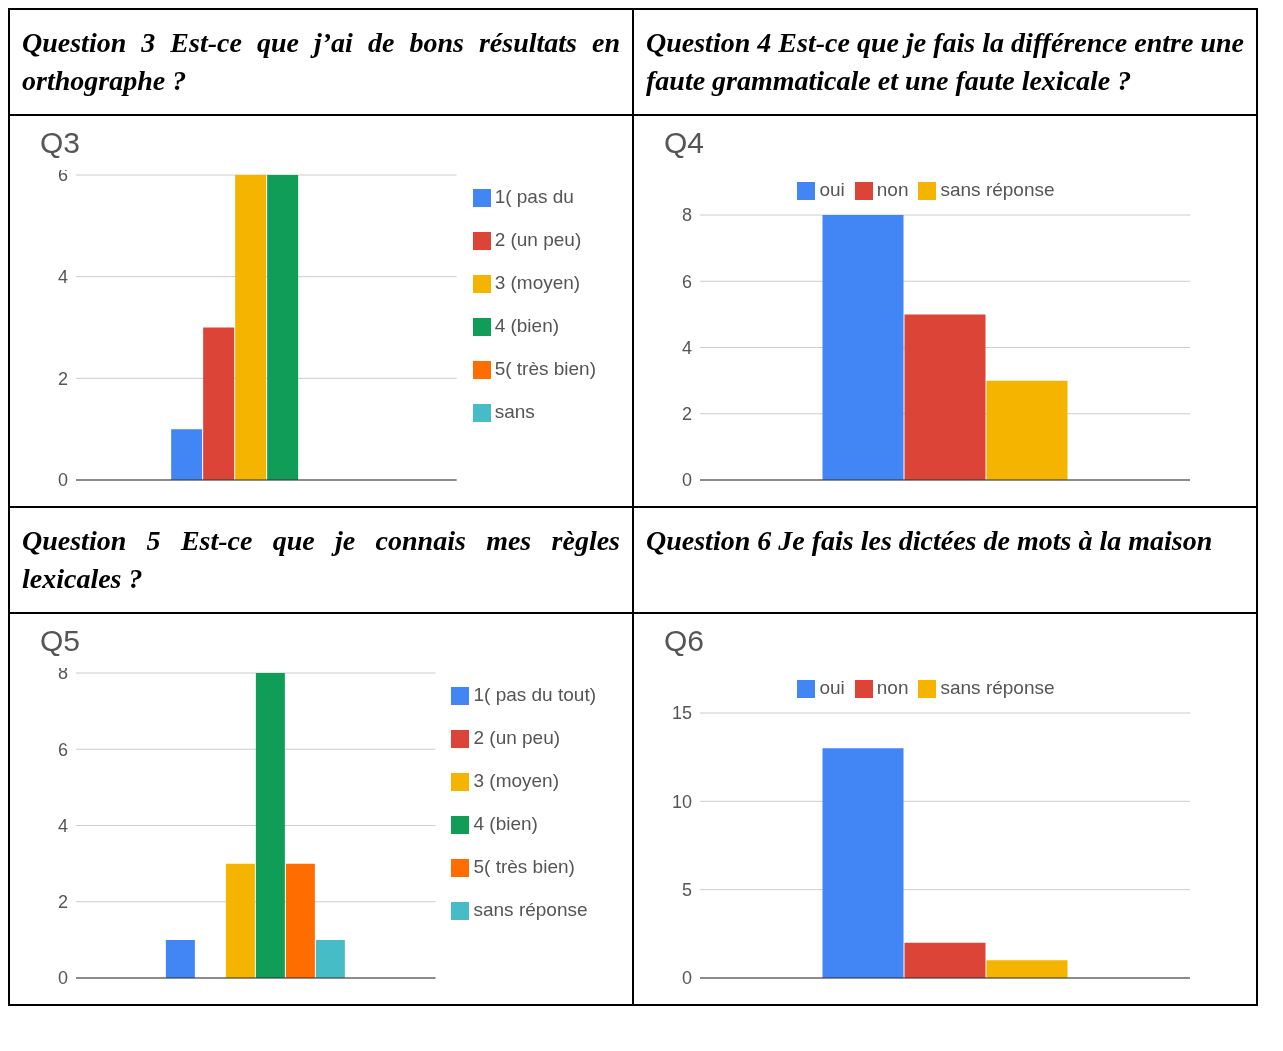 The image size is (1283, 1051). I want to click on chart-title: Question 5 Est-ce que je connais mes règles lexicales ?, so click(321, 560).